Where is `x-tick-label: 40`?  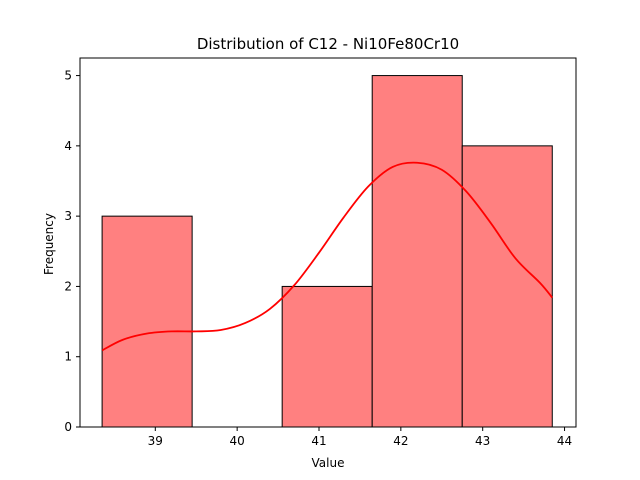
x-tick-label: 40 is located at coordinates (237, 441).